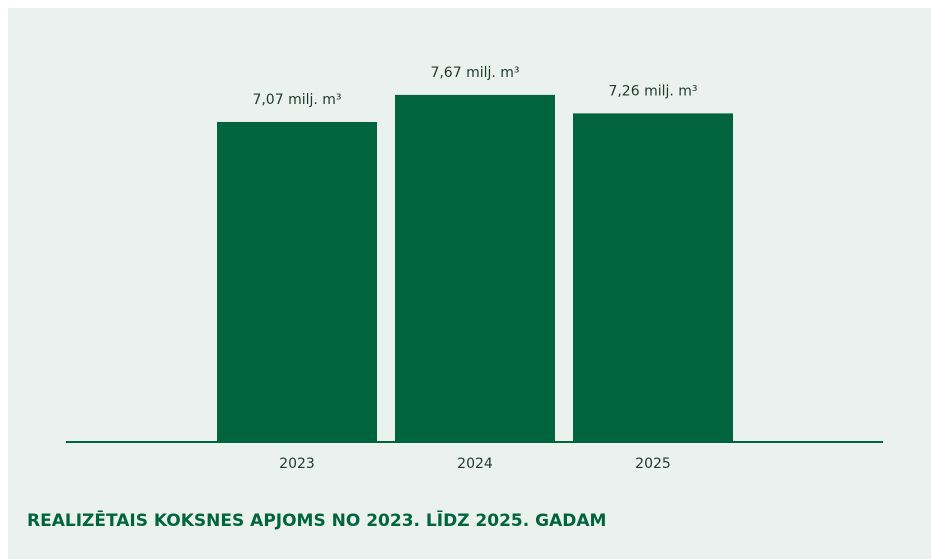 Image resolution: width=931 pixels, height=559 pixels. What do you see at coordinates (297, 464) in the screenshot?
I see `x-tick-label: 2023` at bounding box center [297, 464].